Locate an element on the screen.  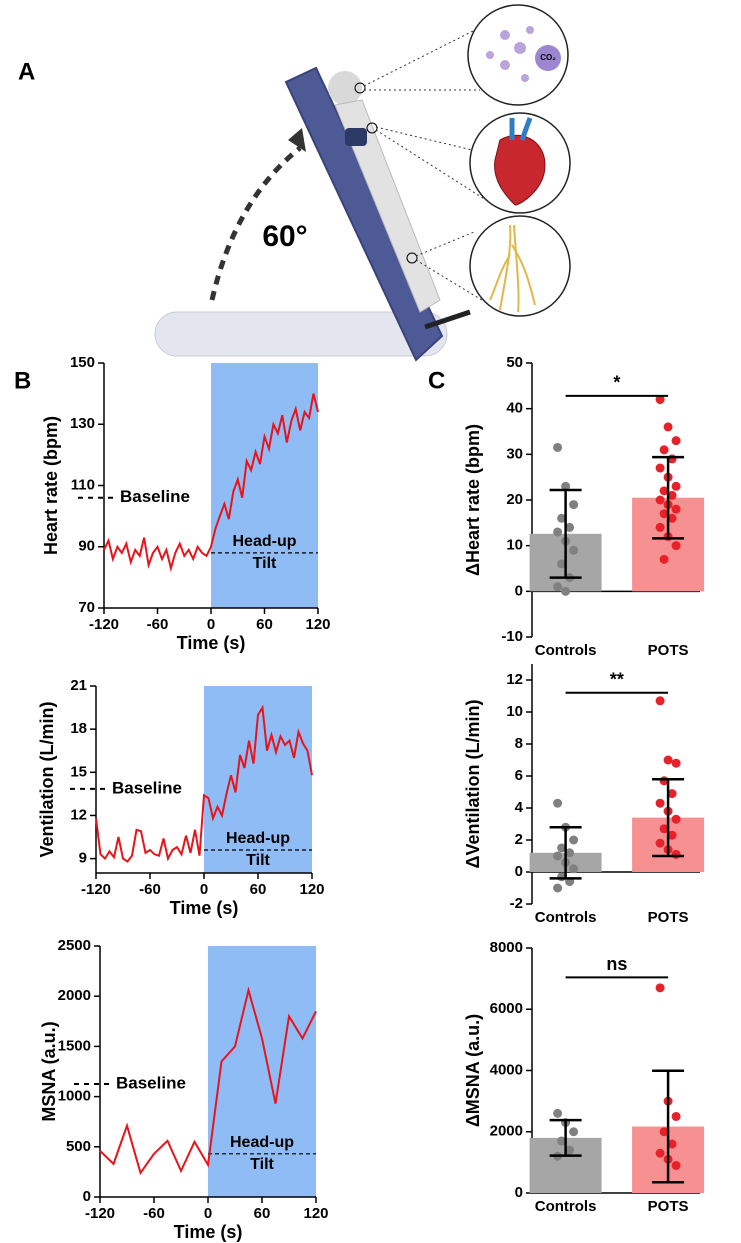
x-axis-label: Time (s) is located at coordinates (211, 643).